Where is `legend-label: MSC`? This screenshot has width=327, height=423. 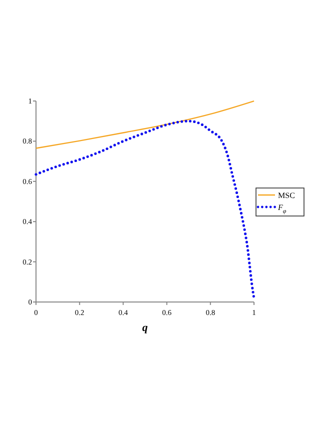 legend-label: MSC is located at coordinates (286, 195).